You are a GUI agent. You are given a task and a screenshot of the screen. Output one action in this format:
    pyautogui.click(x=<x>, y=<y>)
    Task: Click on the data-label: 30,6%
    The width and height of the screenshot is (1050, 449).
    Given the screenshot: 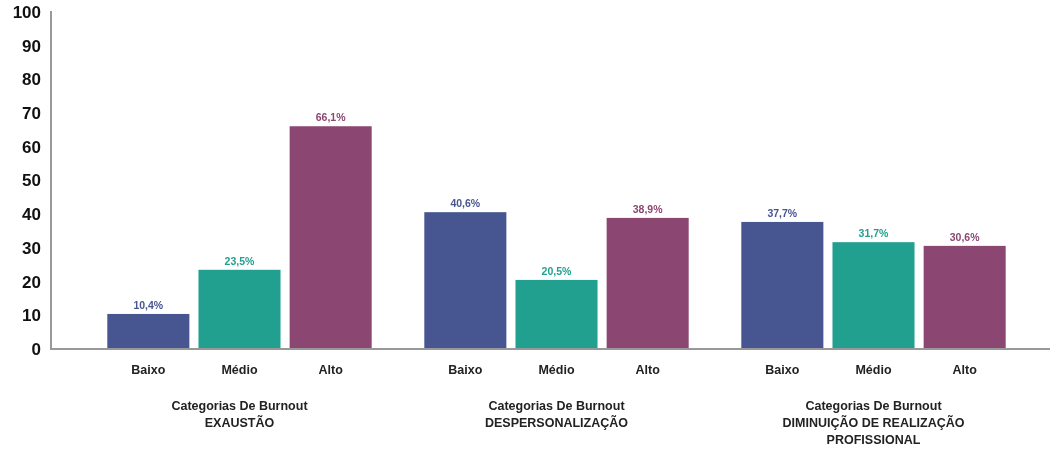 What is the action you would take?
    pyautogui.click(x=965, y=236)
    